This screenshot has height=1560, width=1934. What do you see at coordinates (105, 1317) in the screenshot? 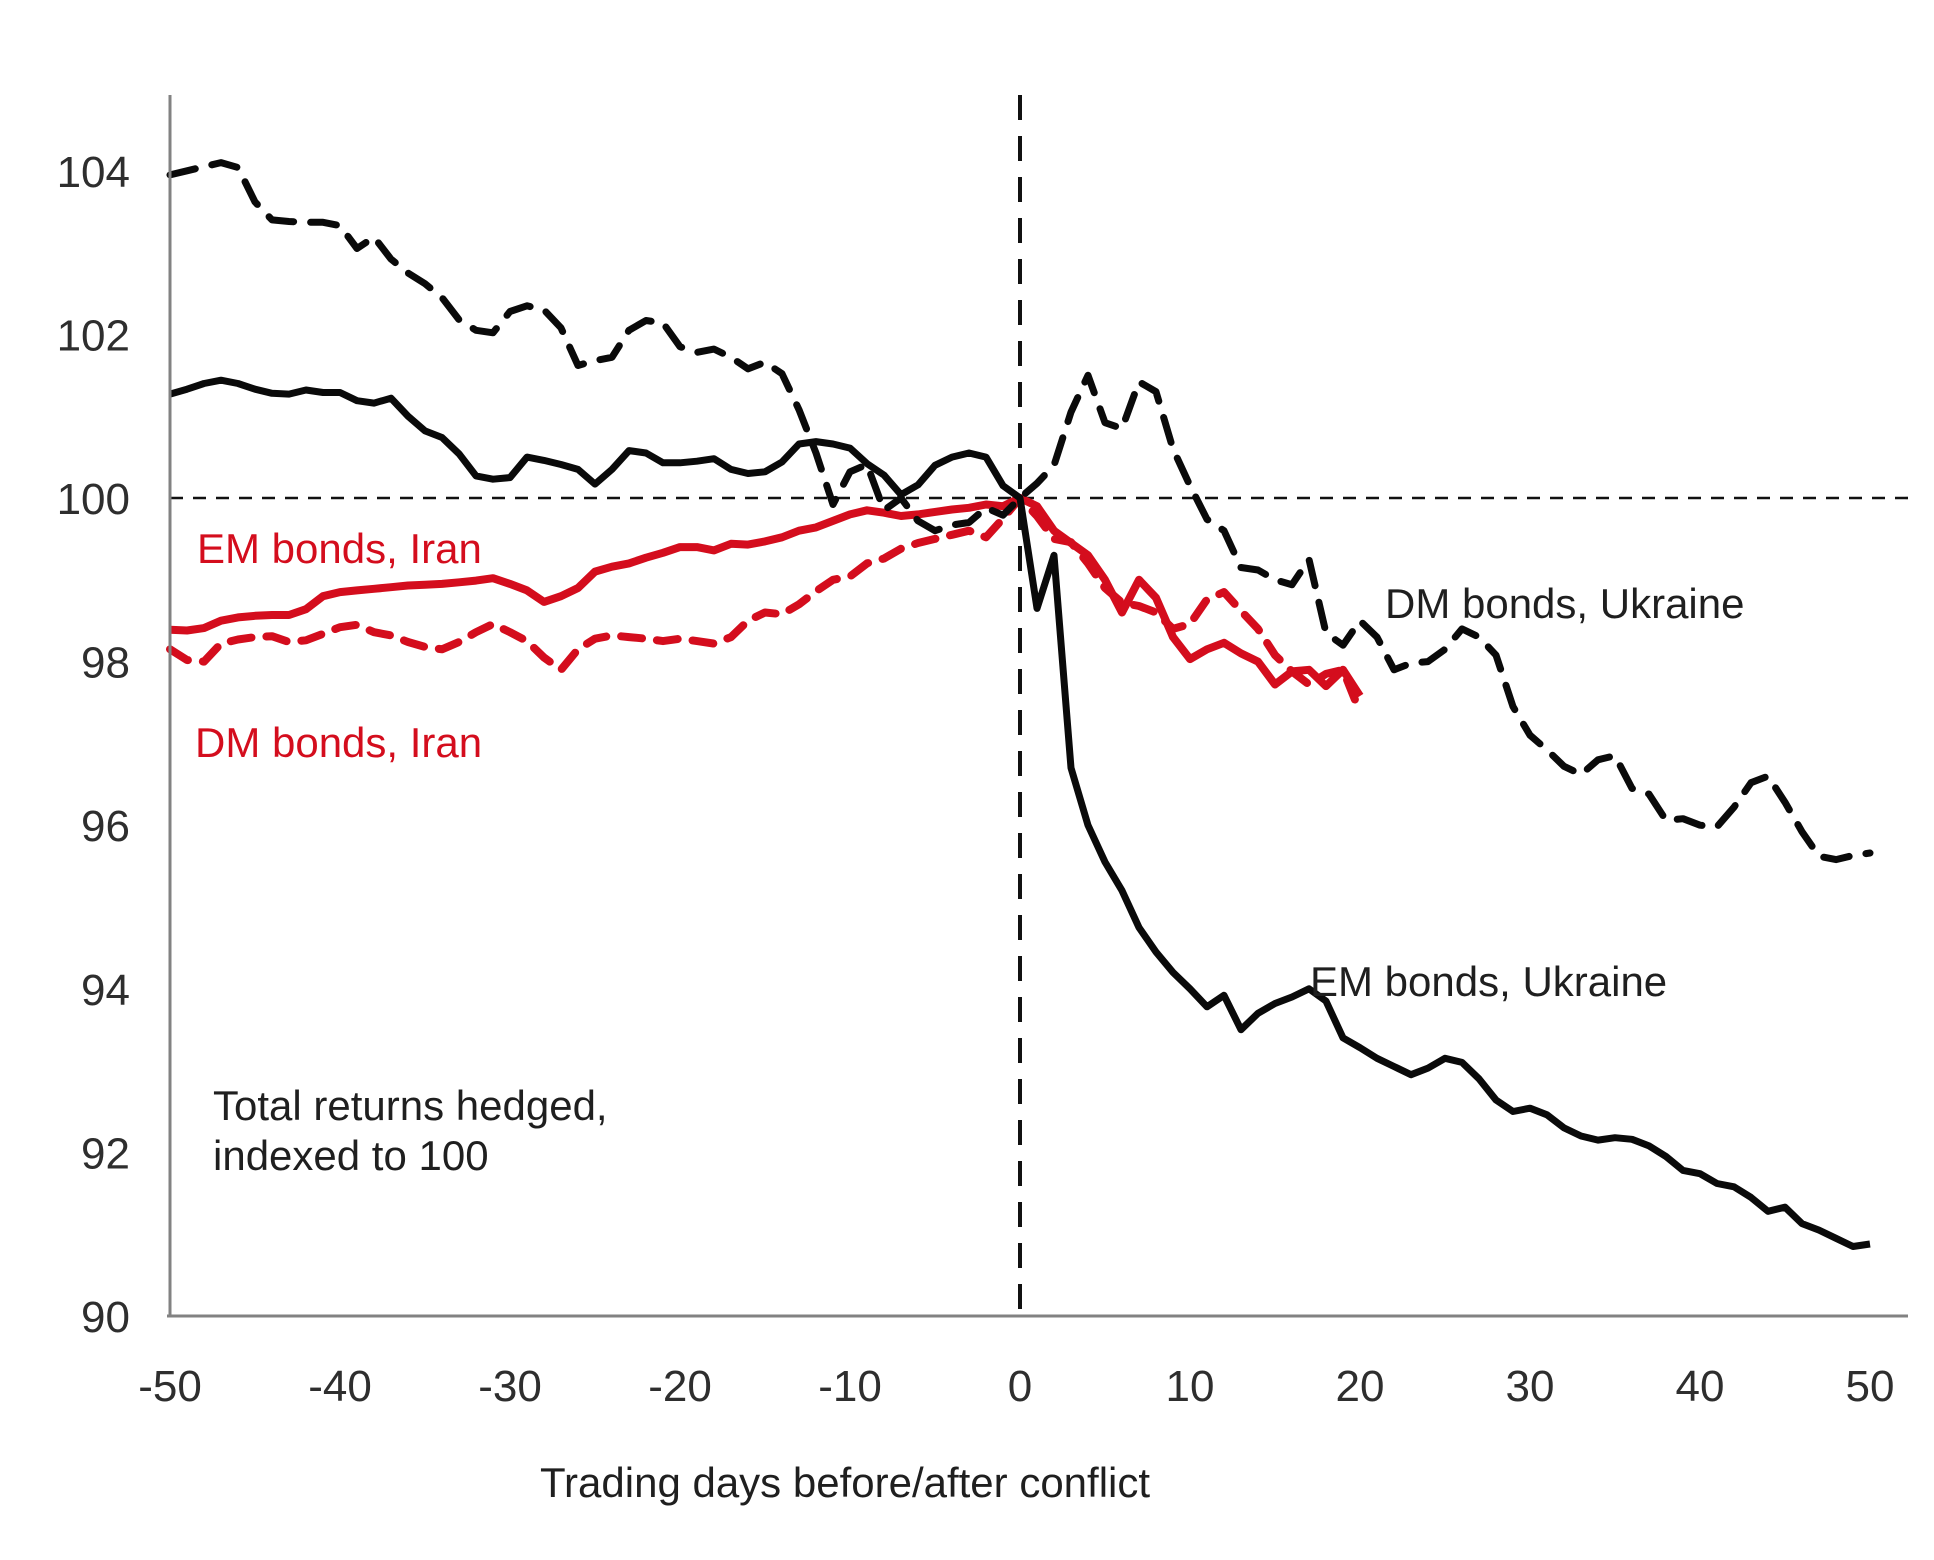
I see `y-tick-label: 90` at bounding box center [105, 1317].